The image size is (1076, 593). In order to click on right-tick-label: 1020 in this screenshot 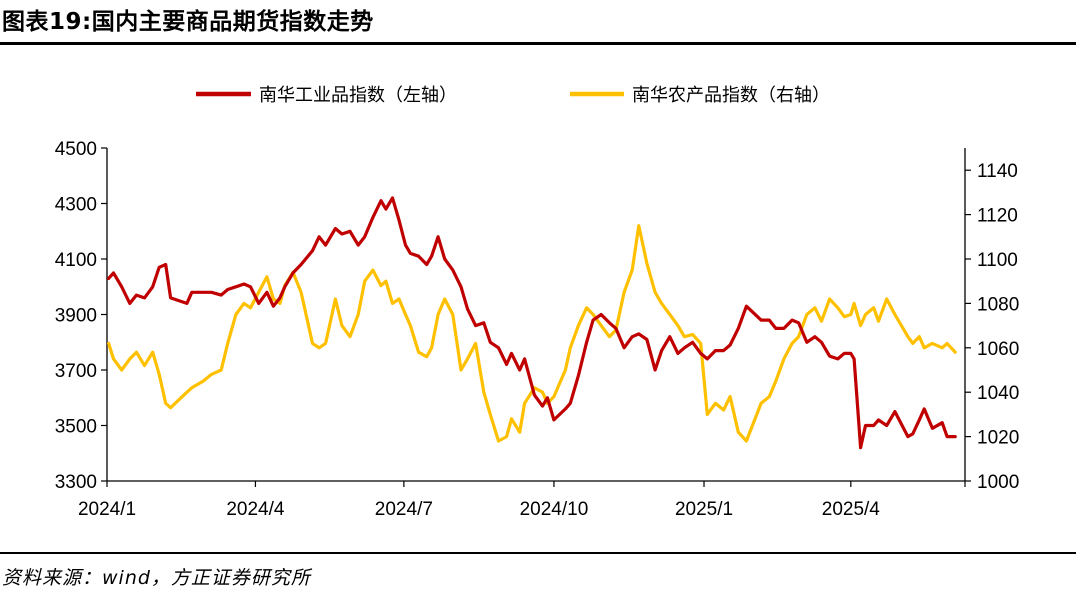, I will do `click(998, 438)`.